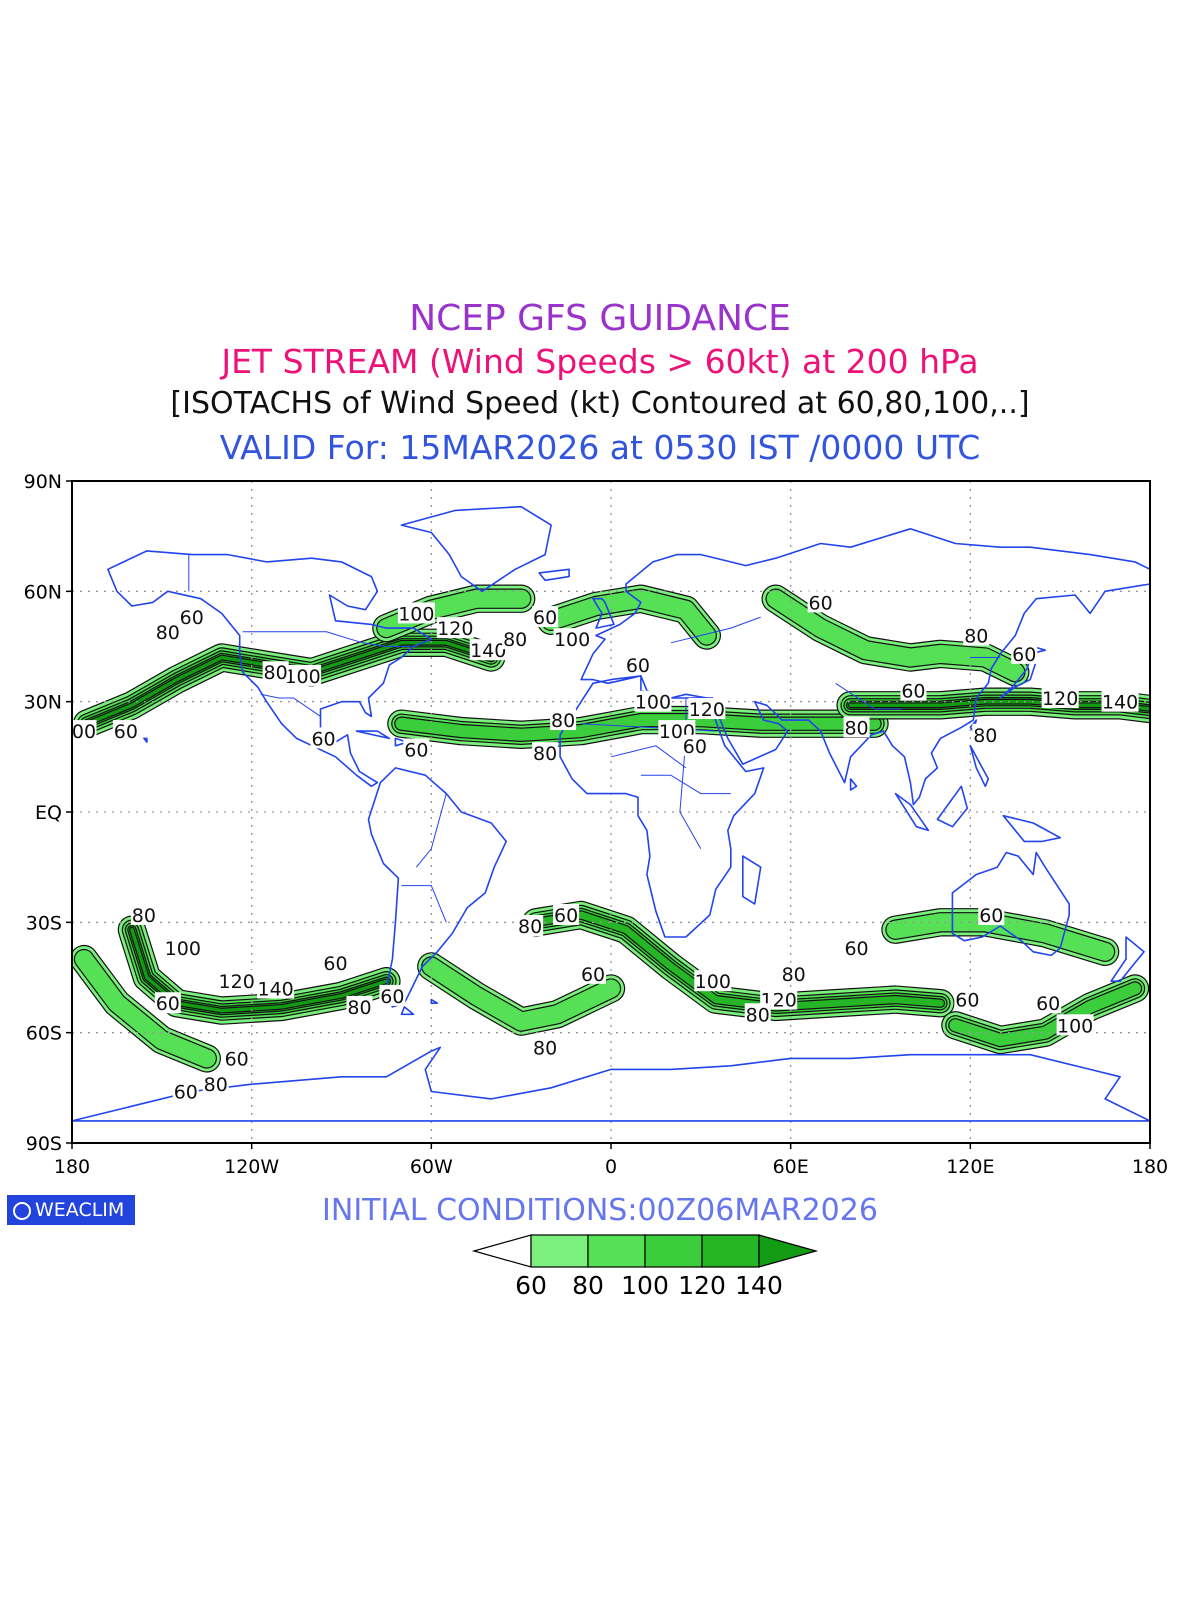 The height and width of the screenshot is (1600, 1200). What do you see at coordinates (702, 1285) in the screenshot?
I see `legend-label: 120` at bounding box center [702, 1285].